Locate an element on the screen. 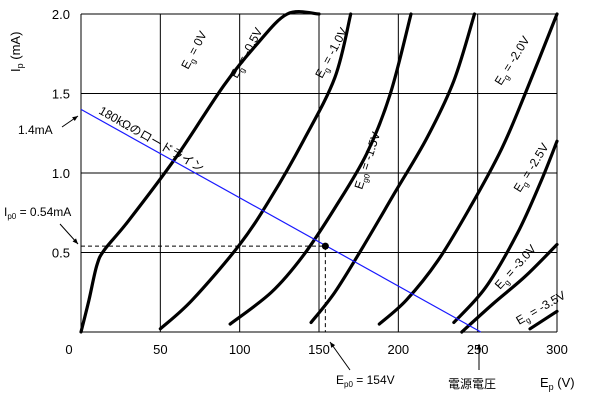 This screenshot has width=595, height=401. operating-point-marker is located at coordinates (325, 246).